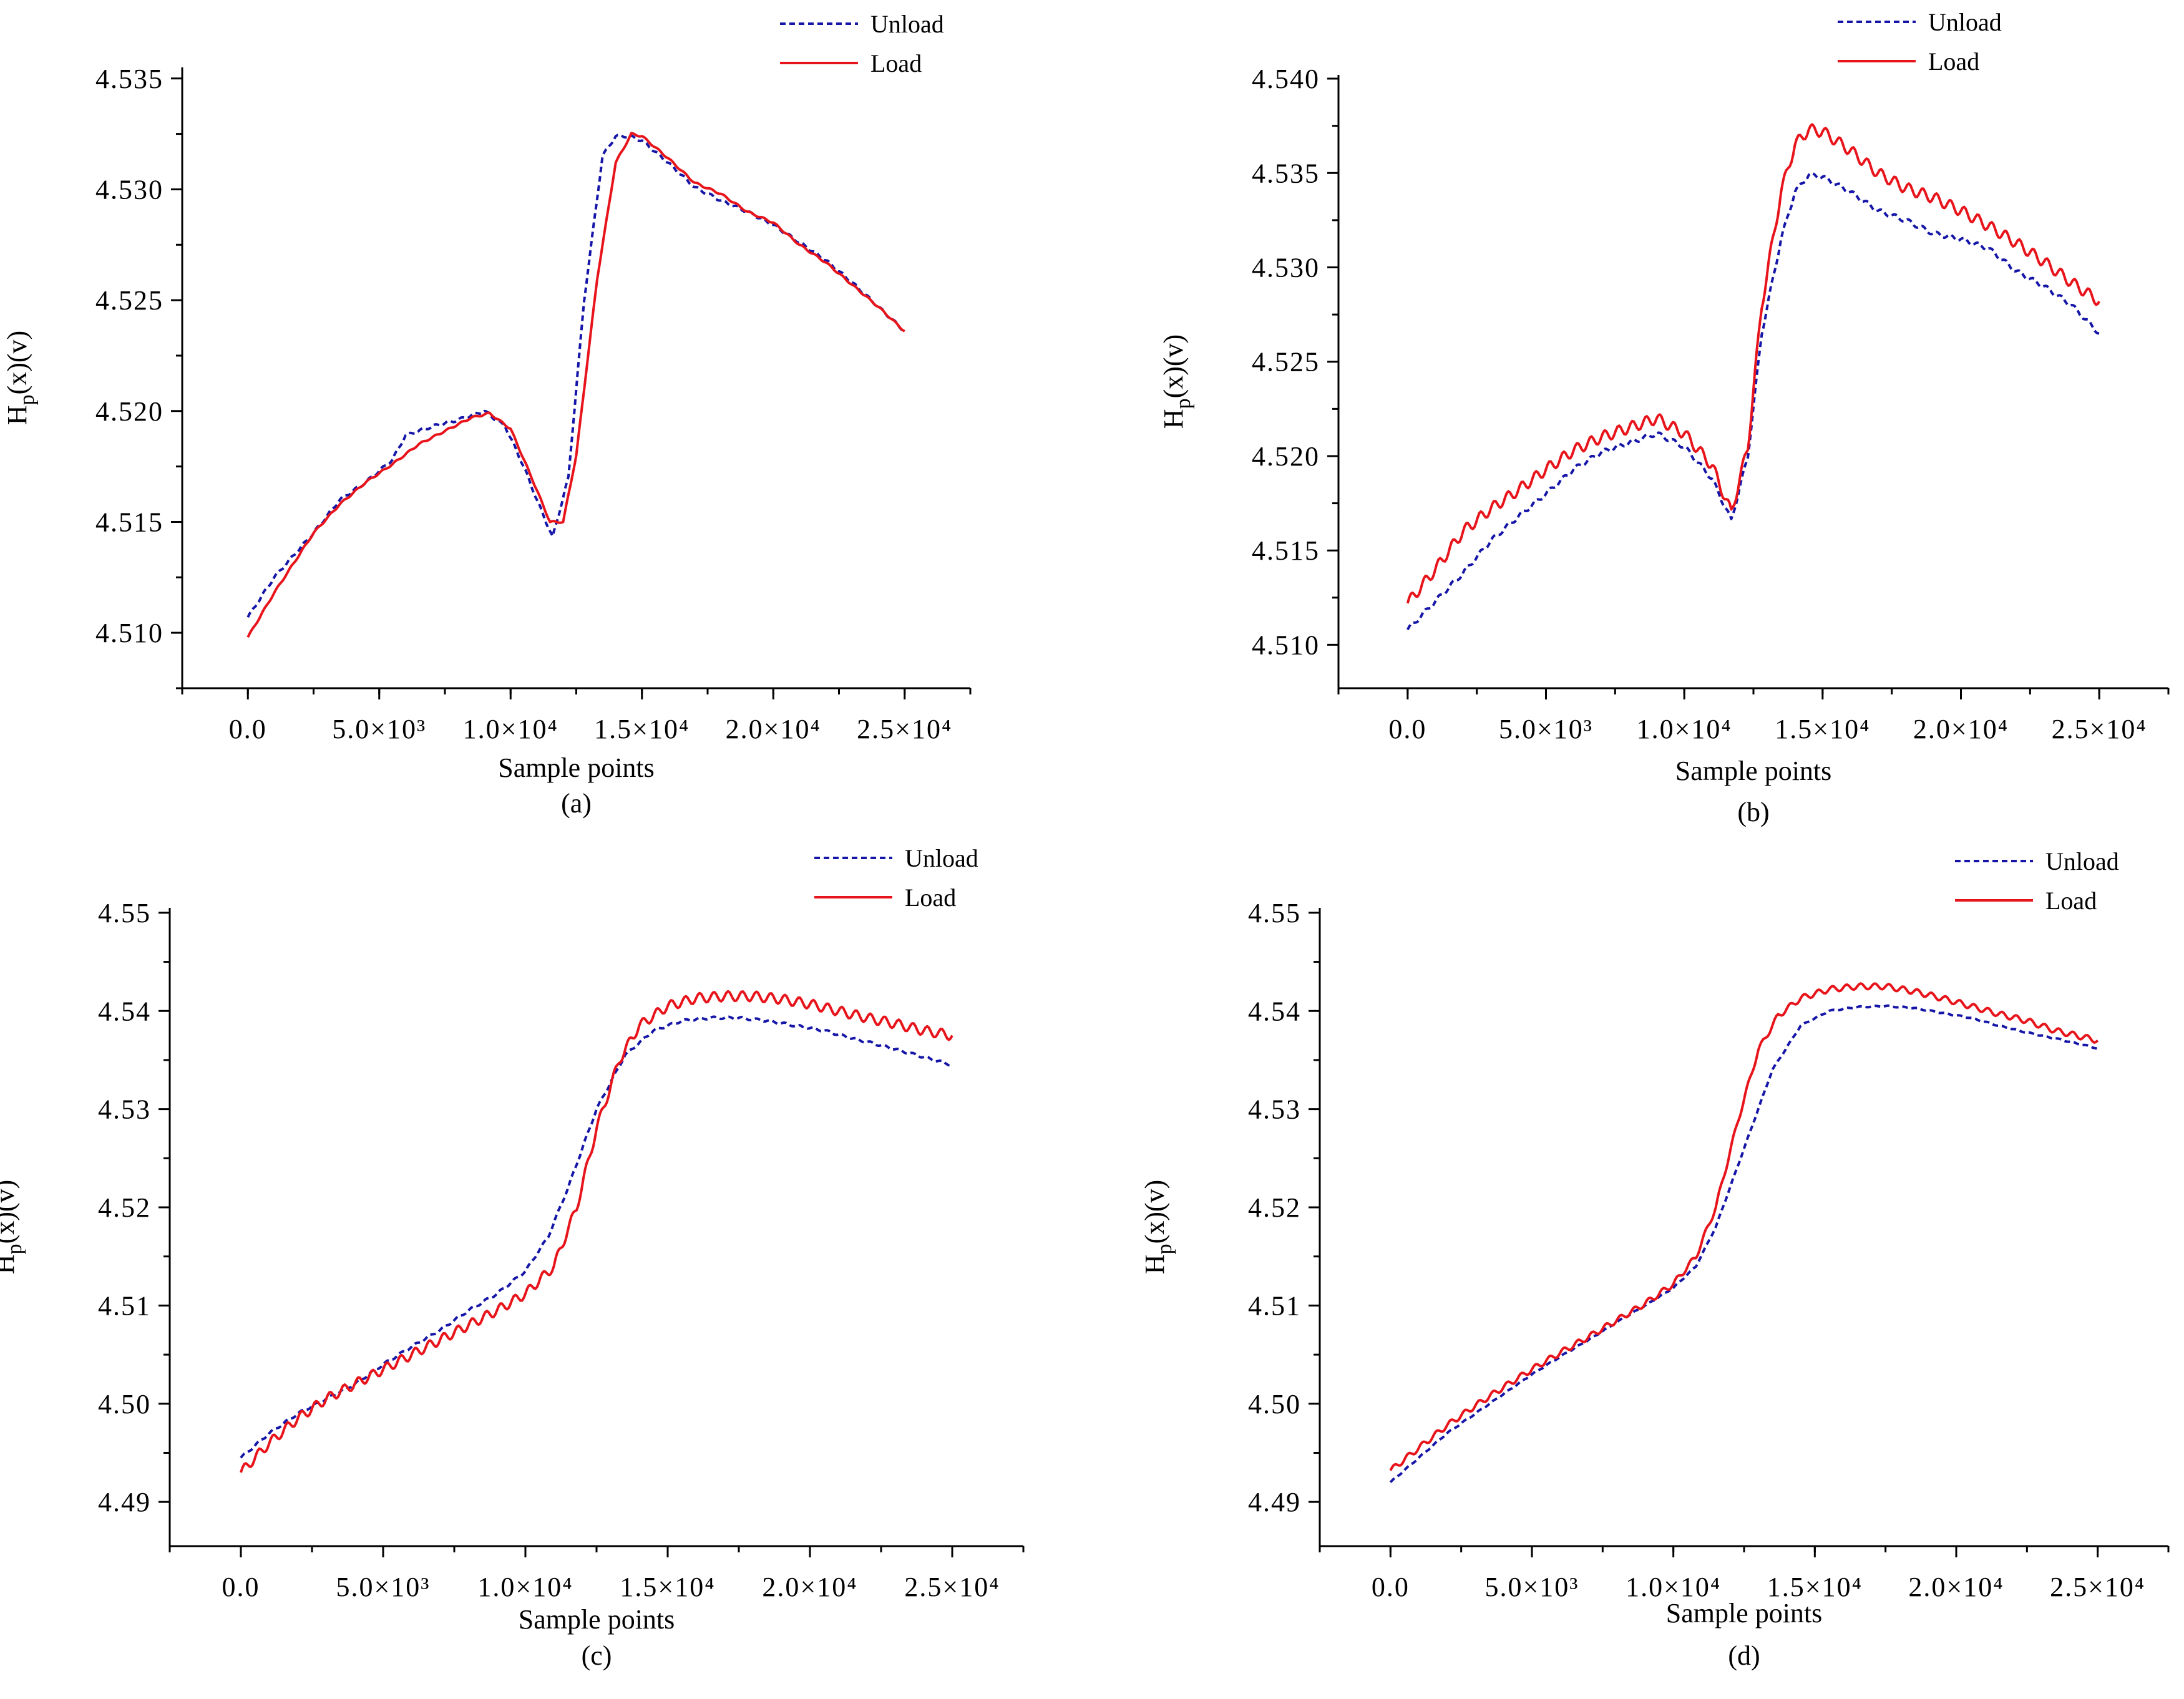  Describe the element at coordinates (1744, 1655) in the screenshot. I see `panel-caption: (d)` at that location.